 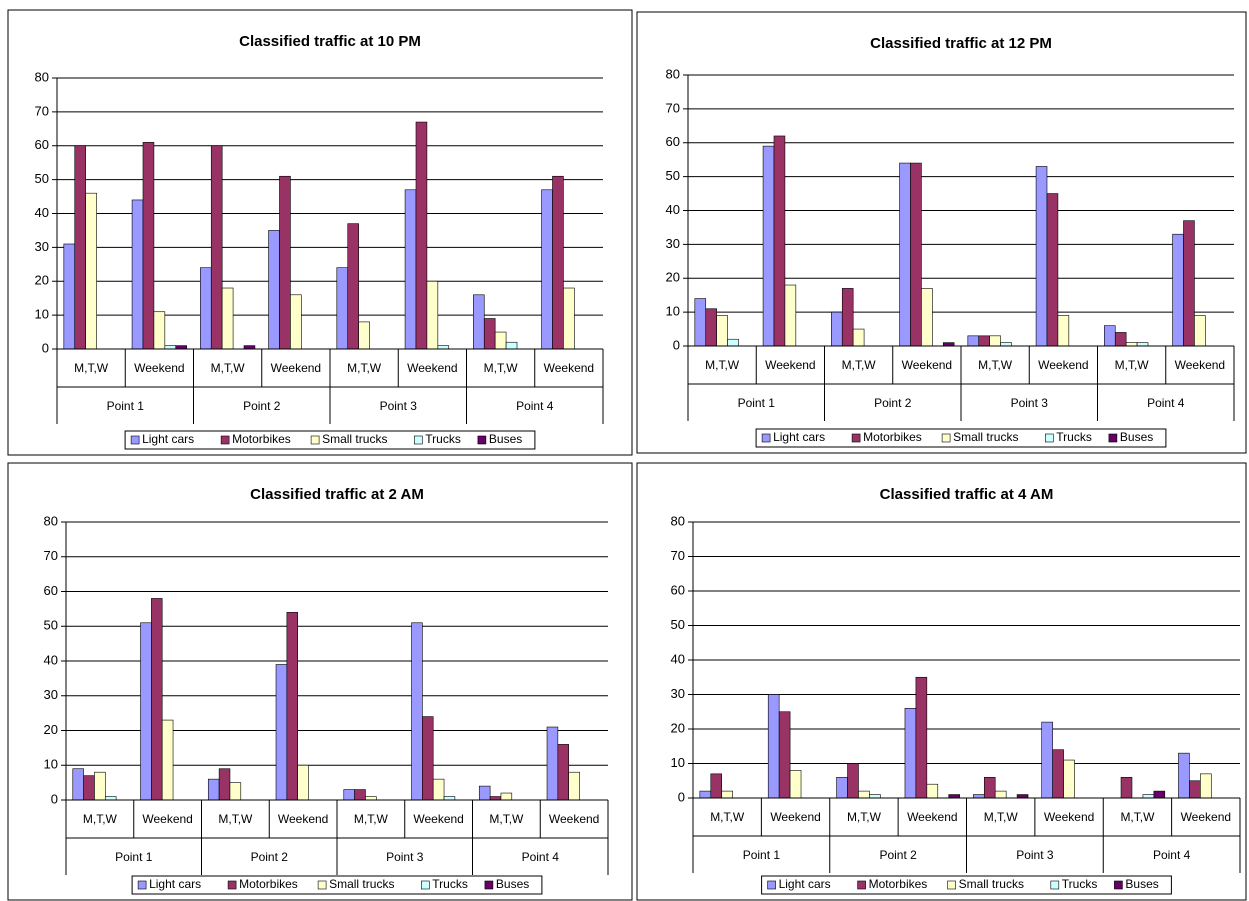 What do you see at coordinates (268, 884) in the screenshot?
I see `legend-label: Motorbikes` at bounding box center [268, 884].